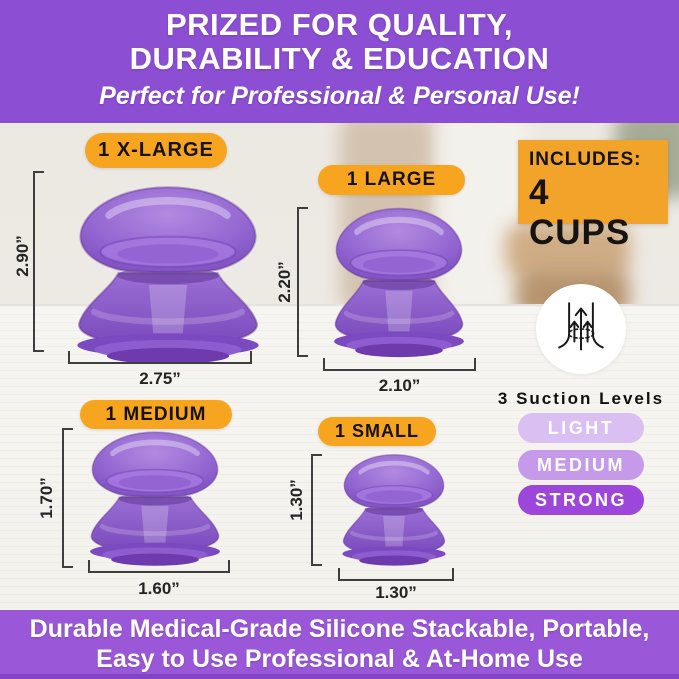  Describe the element at coordinates (581, 398) in the screenshot. I see `suction-levels-title: 3 Suction Levels` at that location.